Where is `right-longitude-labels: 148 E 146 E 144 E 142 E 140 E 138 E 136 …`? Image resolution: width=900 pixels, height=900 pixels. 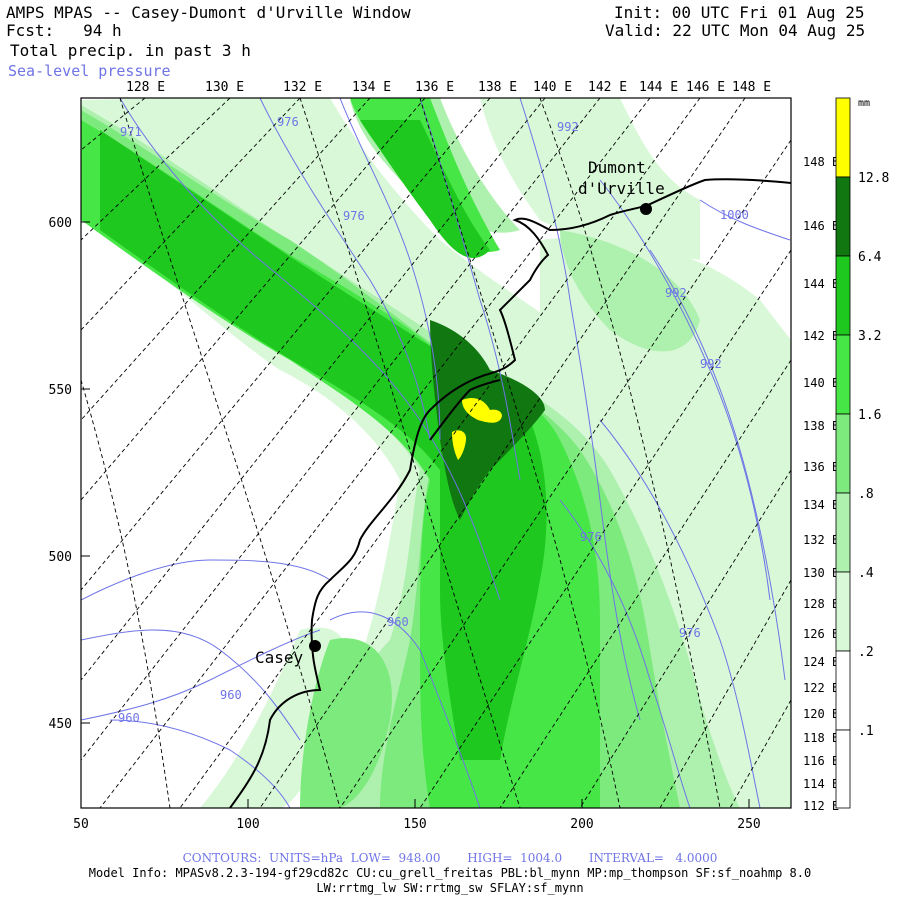 right-longitude-labels: 148 E 146 E 144 E 142 E 140 E 138 E 136 … is located at coordinates (821, 484).